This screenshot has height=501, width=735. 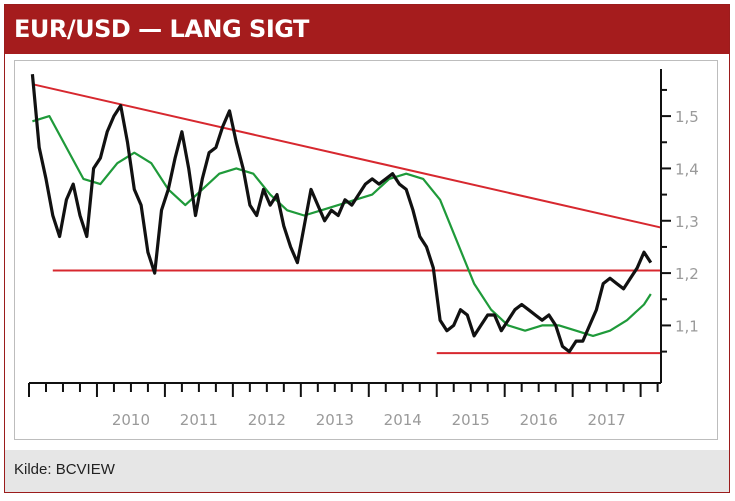 What do you see at coordinates (335, 420) in the screenshot?
I see `x-tick-label: 2013` at bounding box center [335, 420].